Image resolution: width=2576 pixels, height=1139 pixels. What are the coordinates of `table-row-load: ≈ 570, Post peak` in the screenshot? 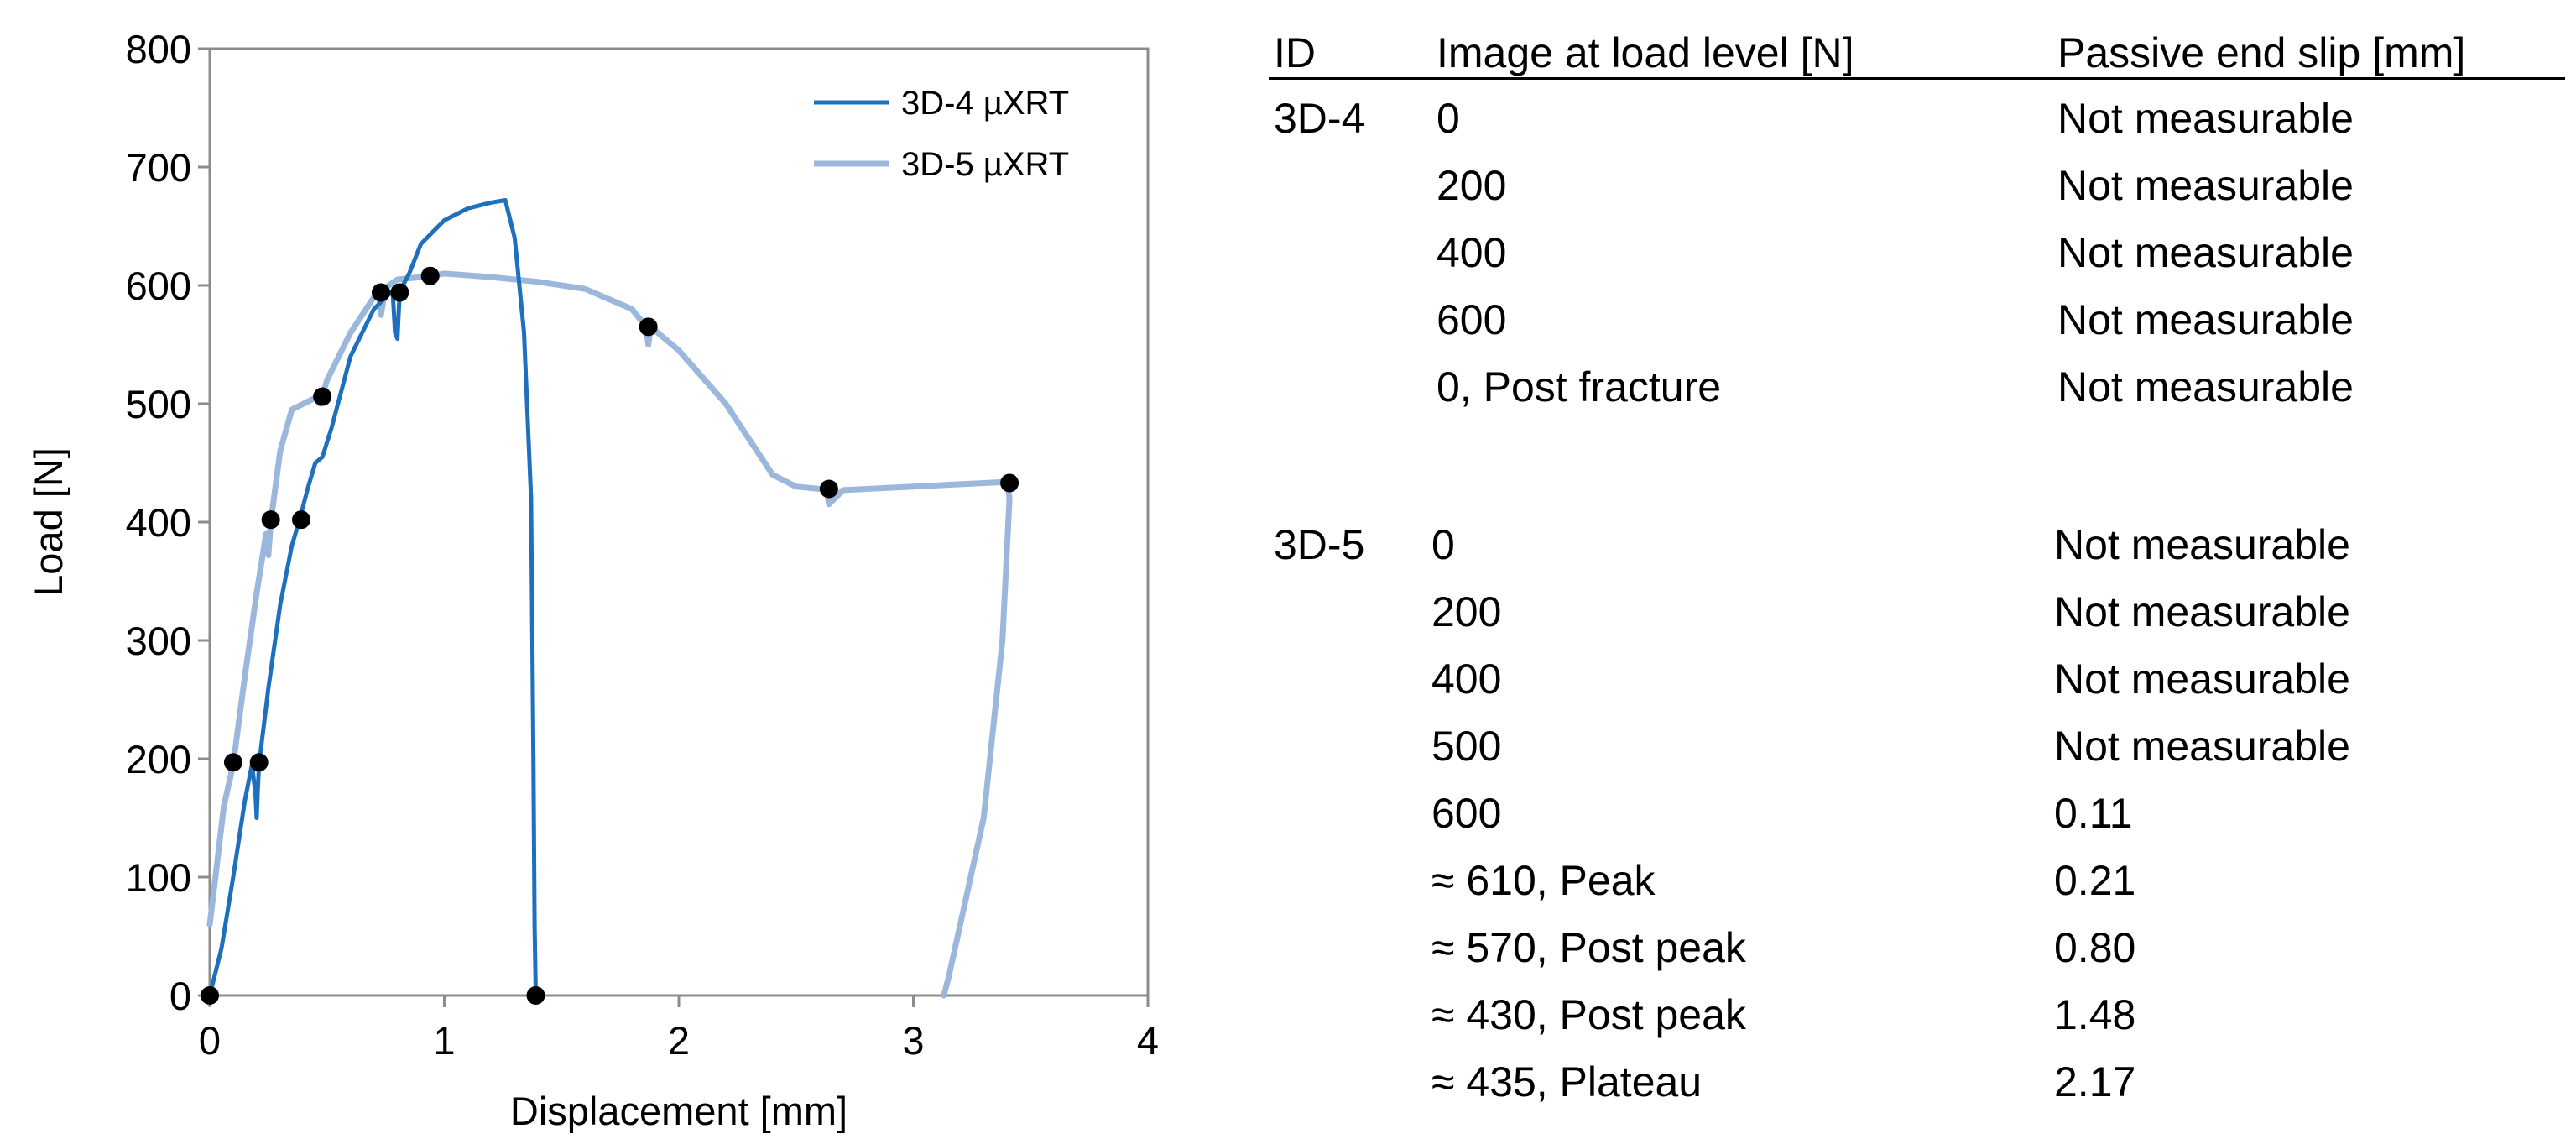 It's located at (1588, 948).